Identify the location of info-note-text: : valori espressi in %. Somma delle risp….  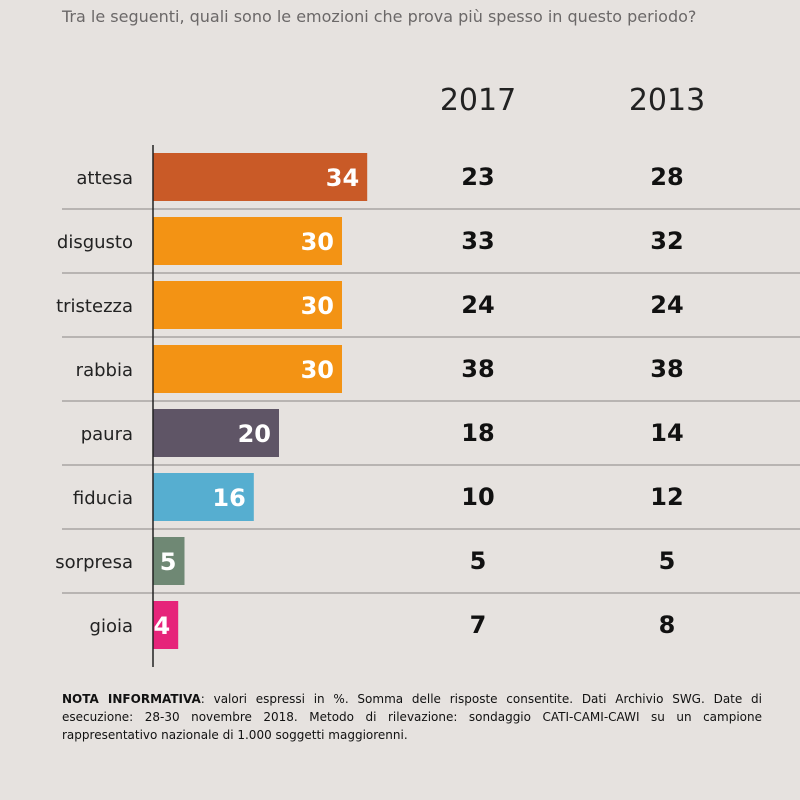
(412, 717).